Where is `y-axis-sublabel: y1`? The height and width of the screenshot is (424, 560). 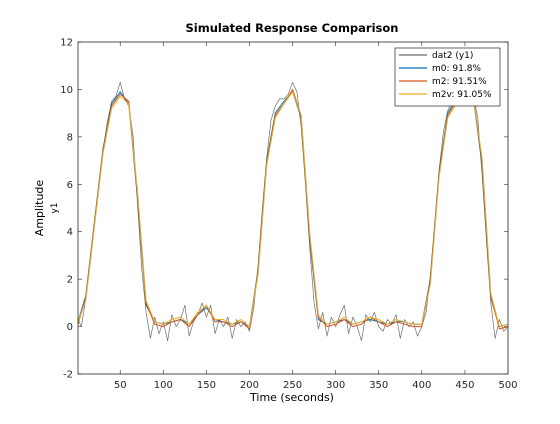
y-axis-sublabel: y1 is located at coordinates (55, 207).